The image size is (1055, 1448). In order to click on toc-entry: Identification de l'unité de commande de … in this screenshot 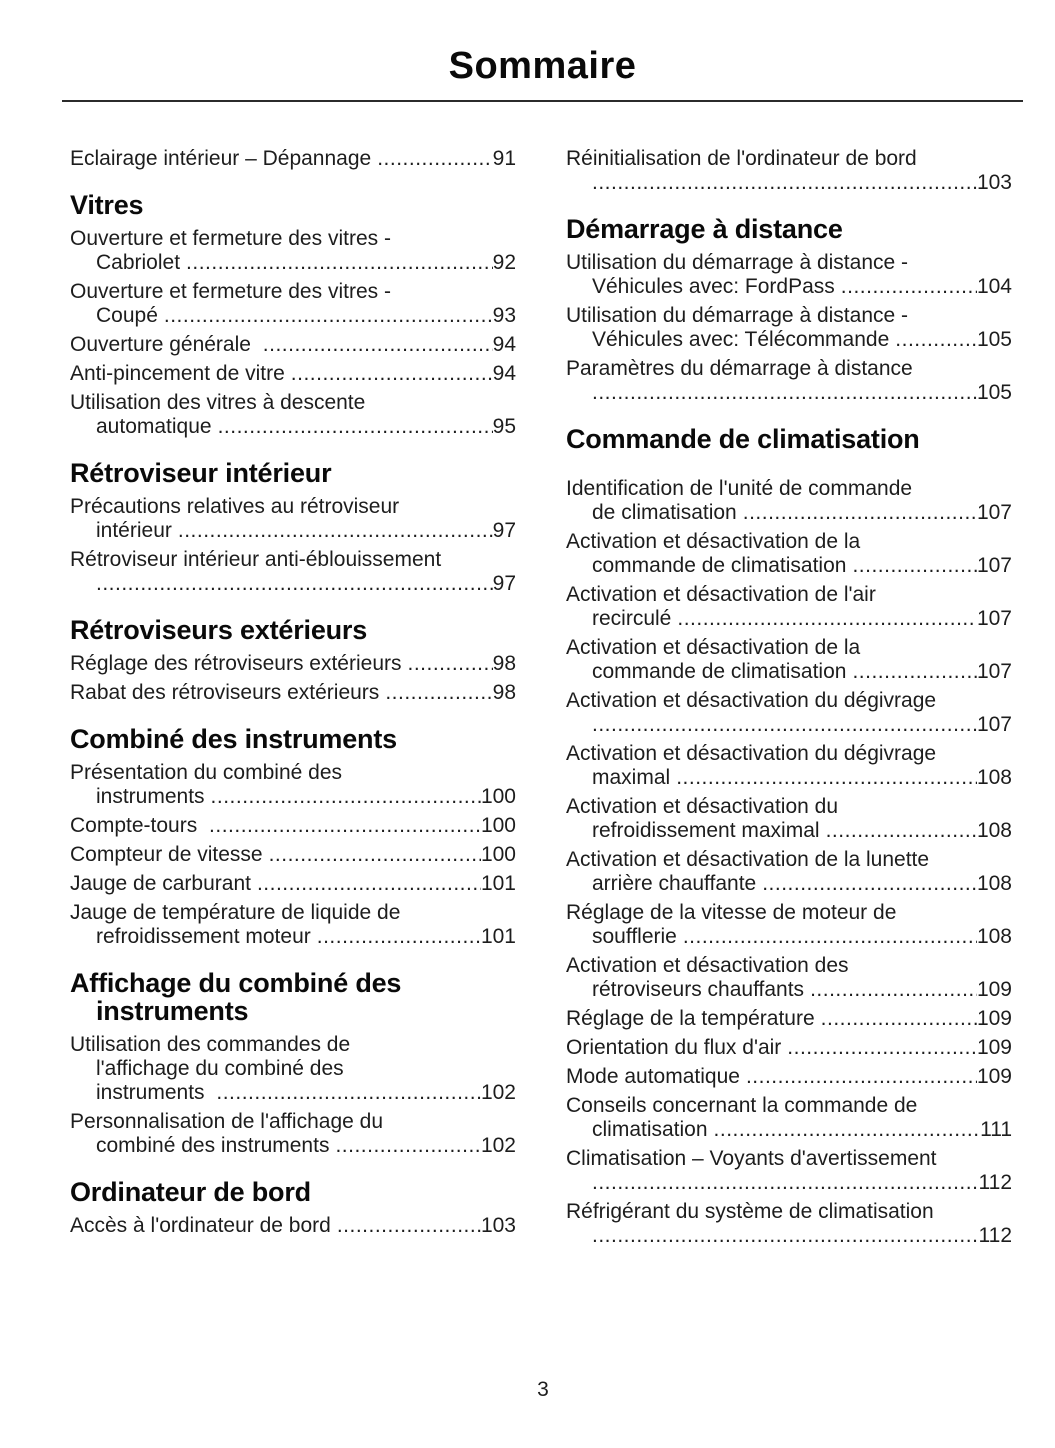, I will do `click(789, 501)`.